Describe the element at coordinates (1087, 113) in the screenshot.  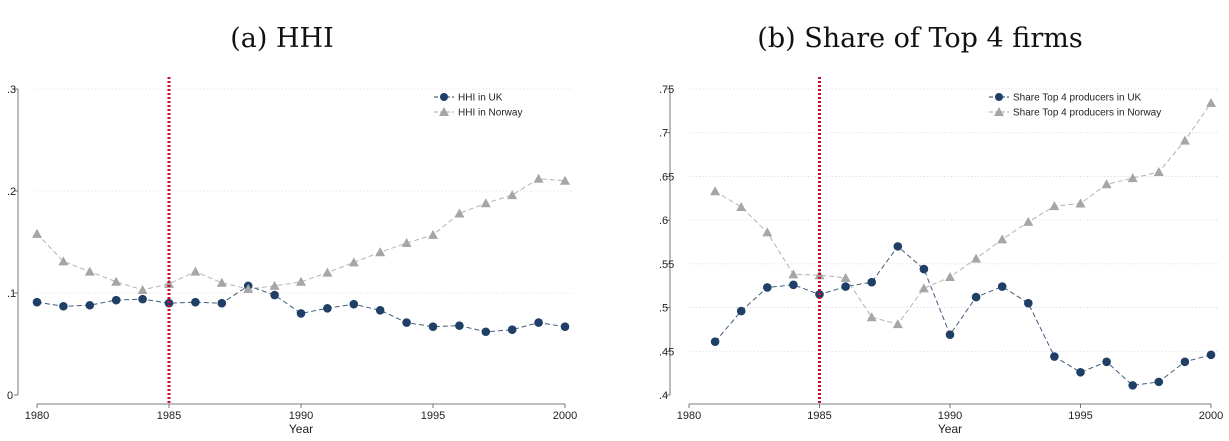
I see `legend-label: Share Top 4 producers in Norway` at that location.